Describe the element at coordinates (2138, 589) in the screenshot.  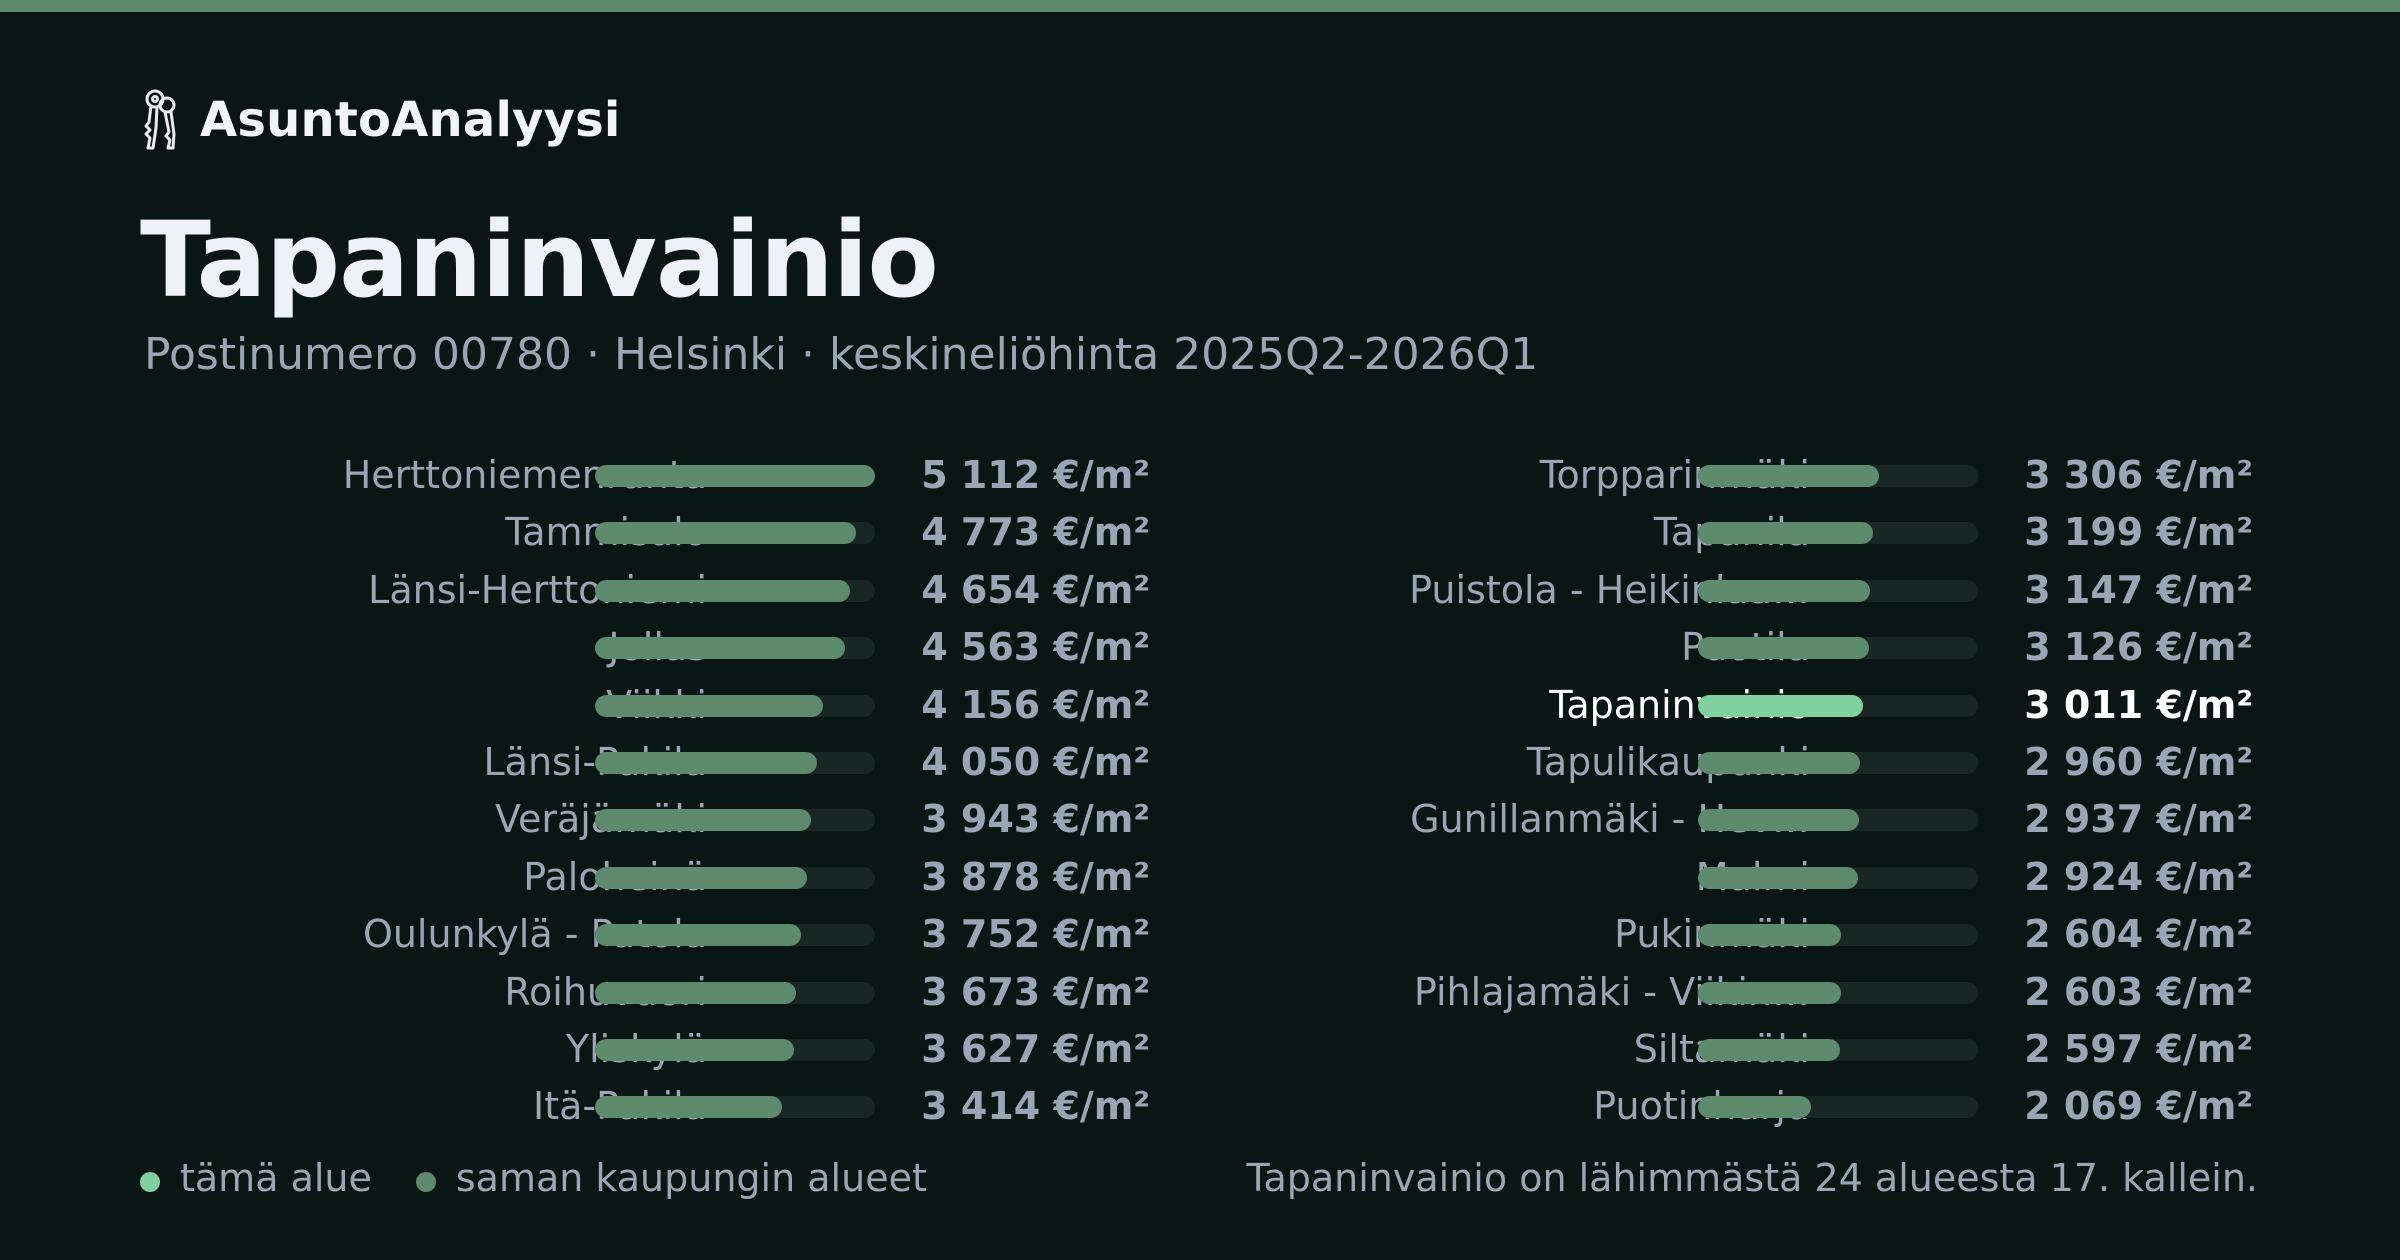
I see `price-value-label: 3 147 €/m²` at that location.